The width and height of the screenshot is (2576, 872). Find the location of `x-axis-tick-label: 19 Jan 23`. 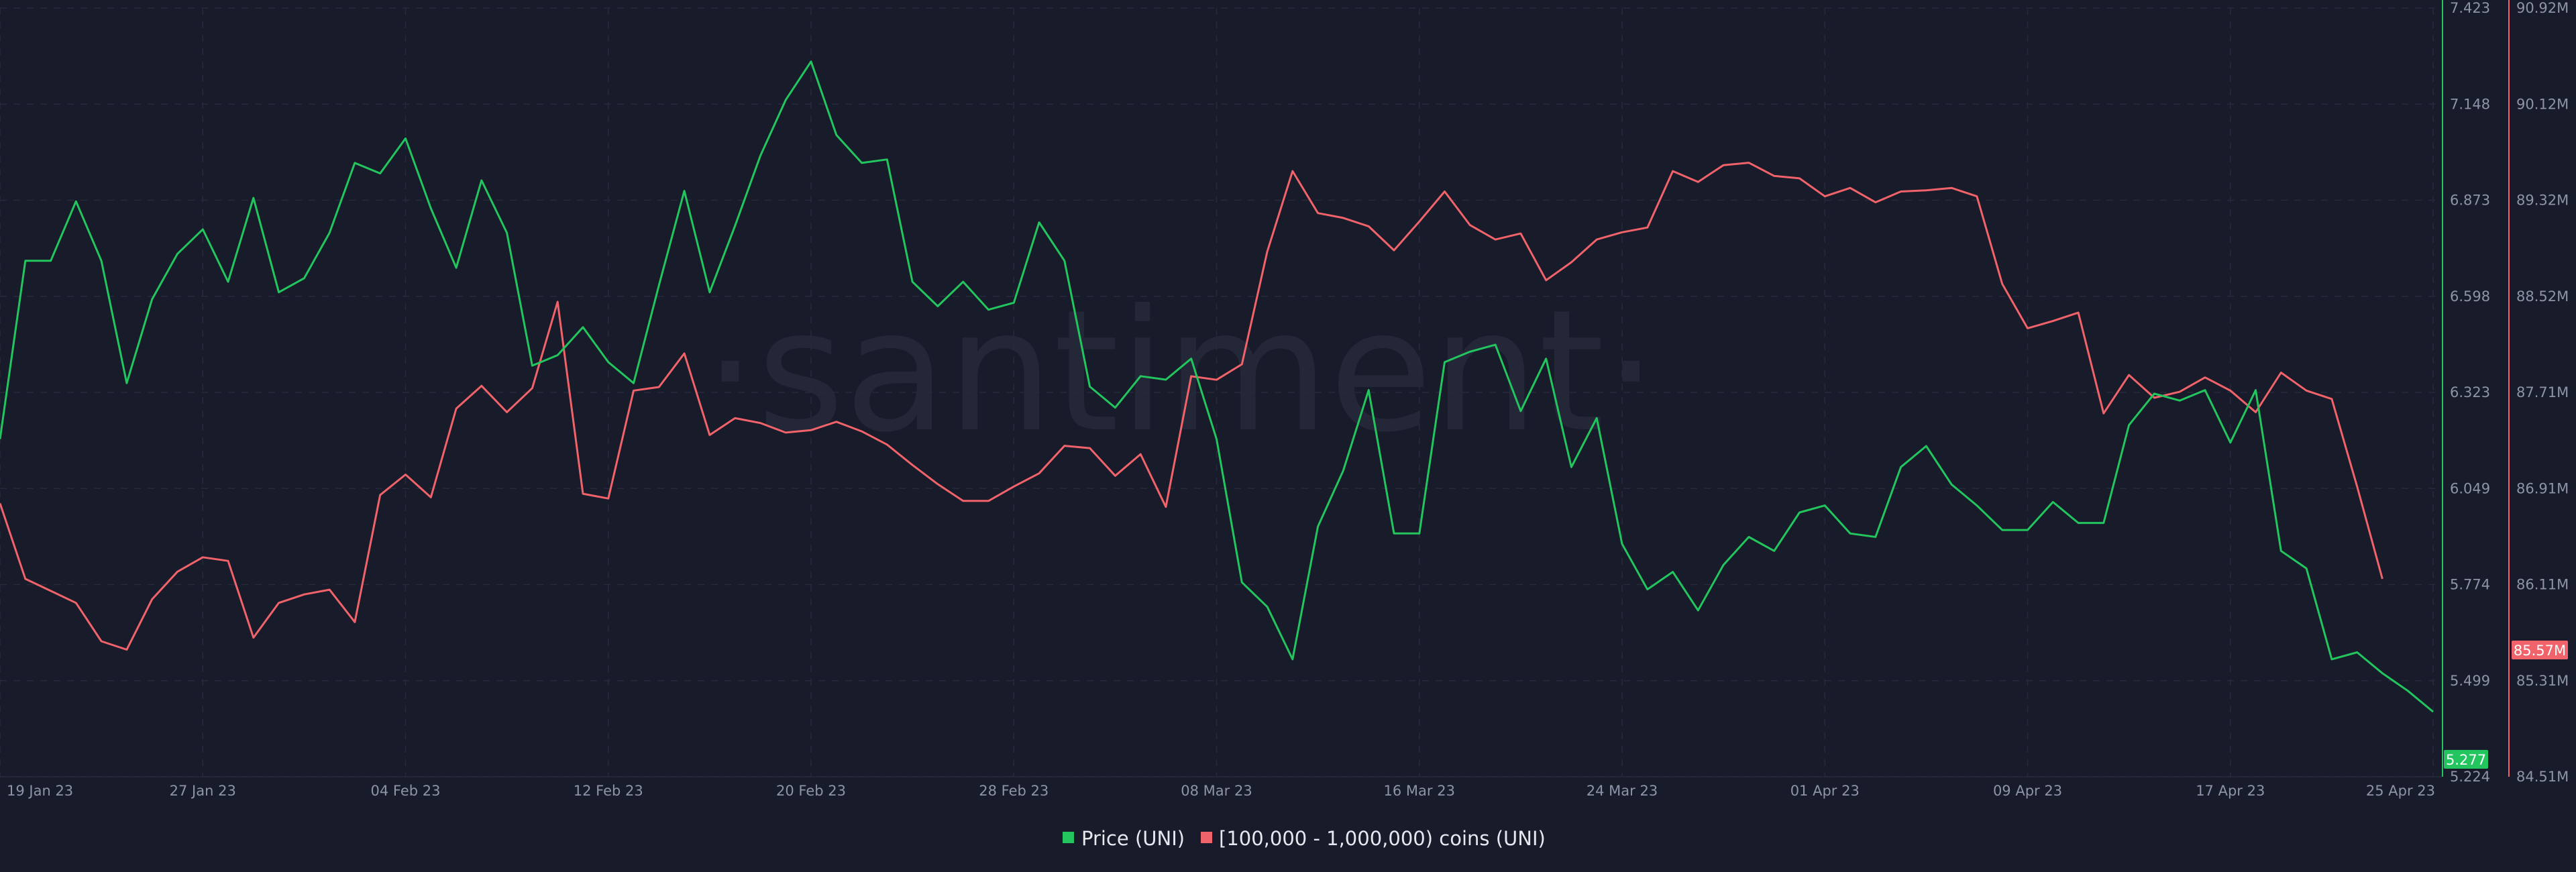

x-axis-tick-label: 19 Jan 23 is located at coordinates (40, 791).